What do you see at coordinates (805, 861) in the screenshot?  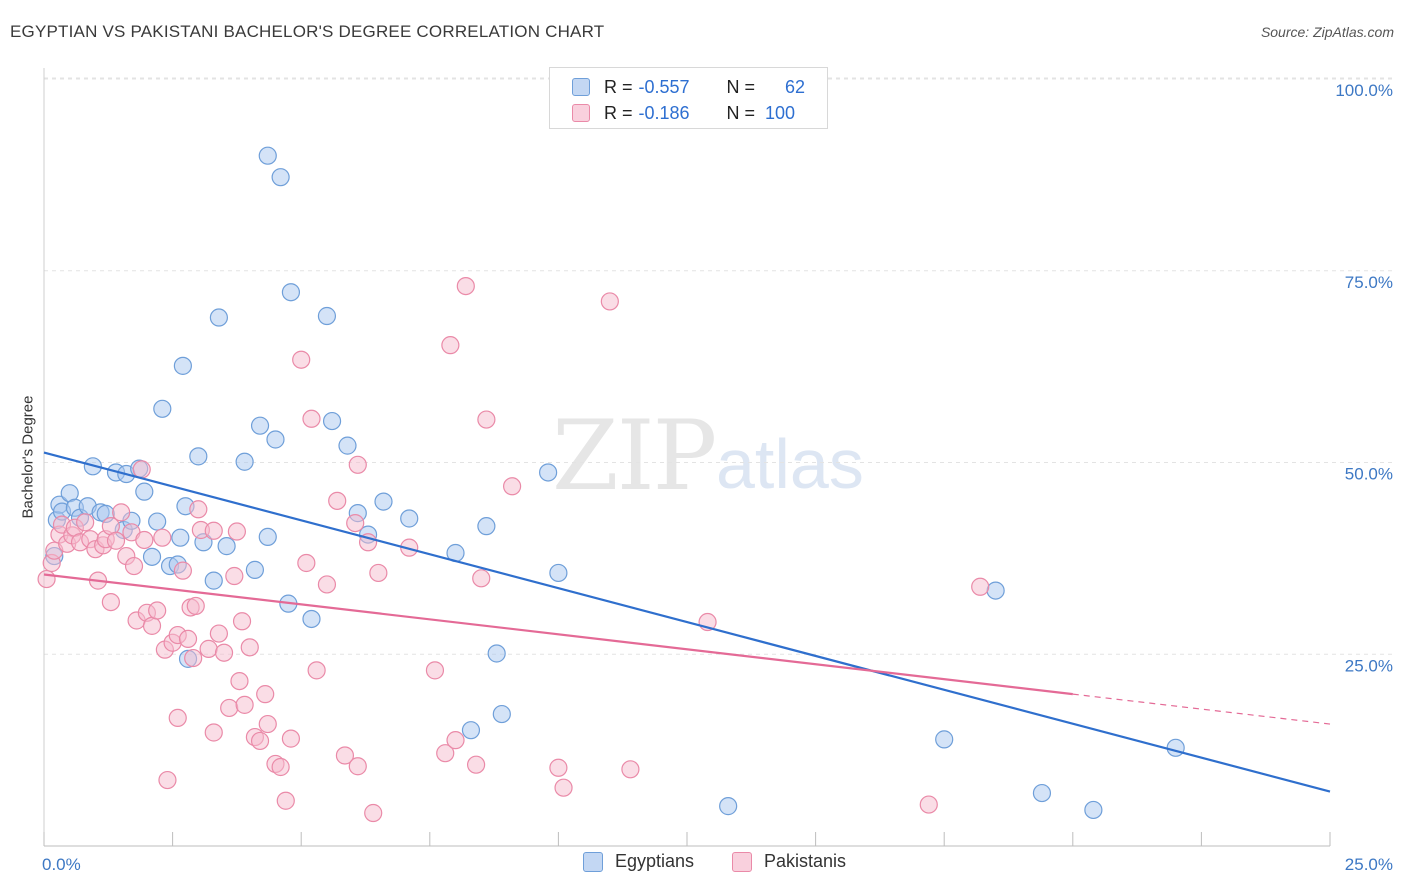 I see `pakistanis-legend-label: Pakistanis` at bounding box center [805, 861].